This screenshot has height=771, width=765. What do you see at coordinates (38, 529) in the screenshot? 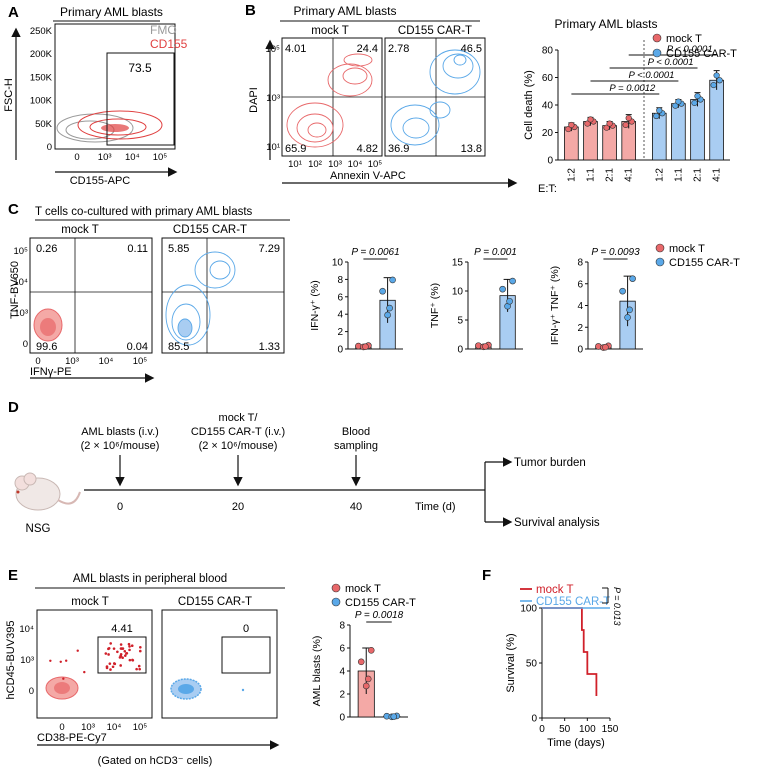
I see `mouse-label: NSG` at bounding box center [38, 529].